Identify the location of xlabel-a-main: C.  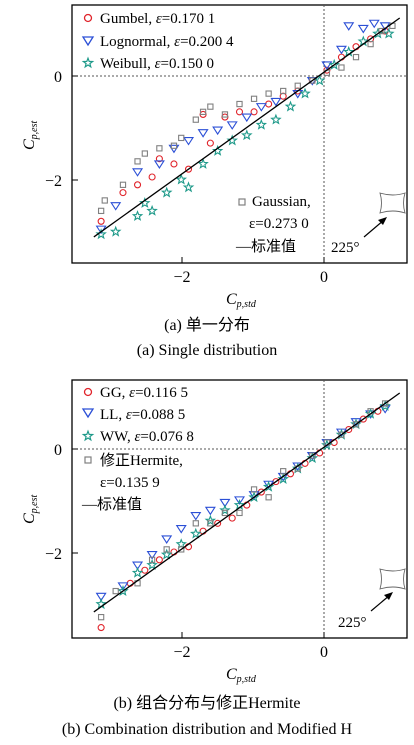
(231, 299).